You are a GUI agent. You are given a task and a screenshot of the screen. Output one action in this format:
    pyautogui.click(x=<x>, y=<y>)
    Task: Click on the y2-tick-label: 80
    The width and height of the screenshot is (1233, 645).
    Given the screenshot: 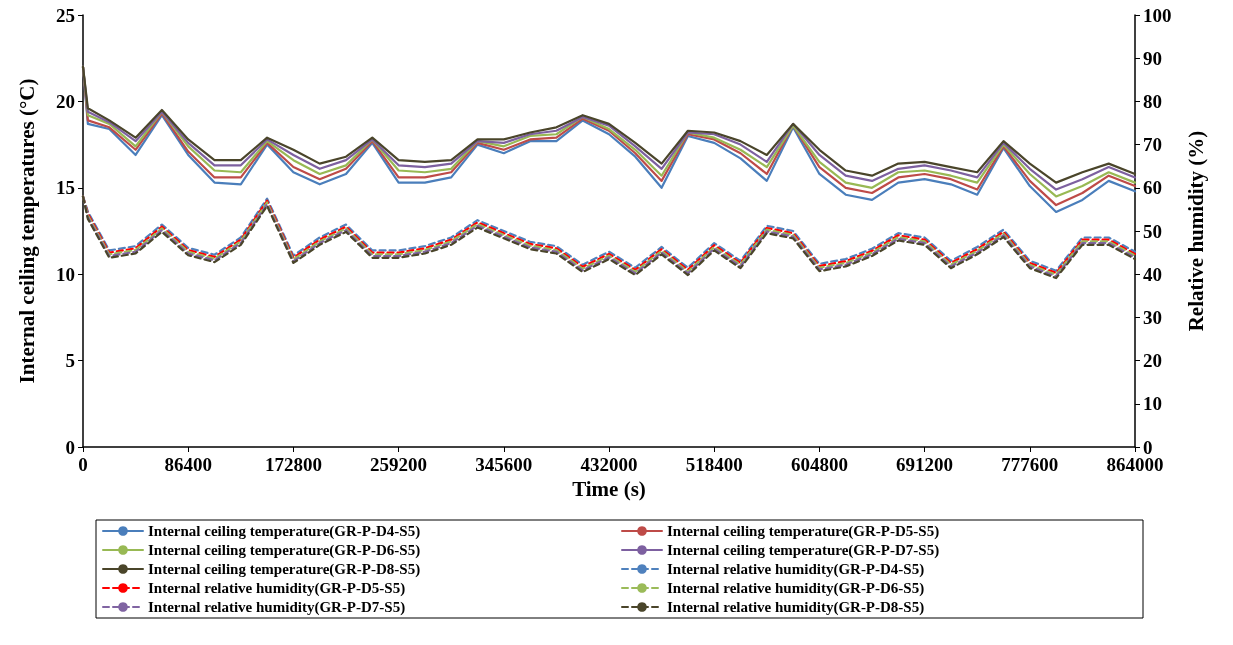 What is the action you would take?
    pyautogui.click(x=1152, y=101)
    